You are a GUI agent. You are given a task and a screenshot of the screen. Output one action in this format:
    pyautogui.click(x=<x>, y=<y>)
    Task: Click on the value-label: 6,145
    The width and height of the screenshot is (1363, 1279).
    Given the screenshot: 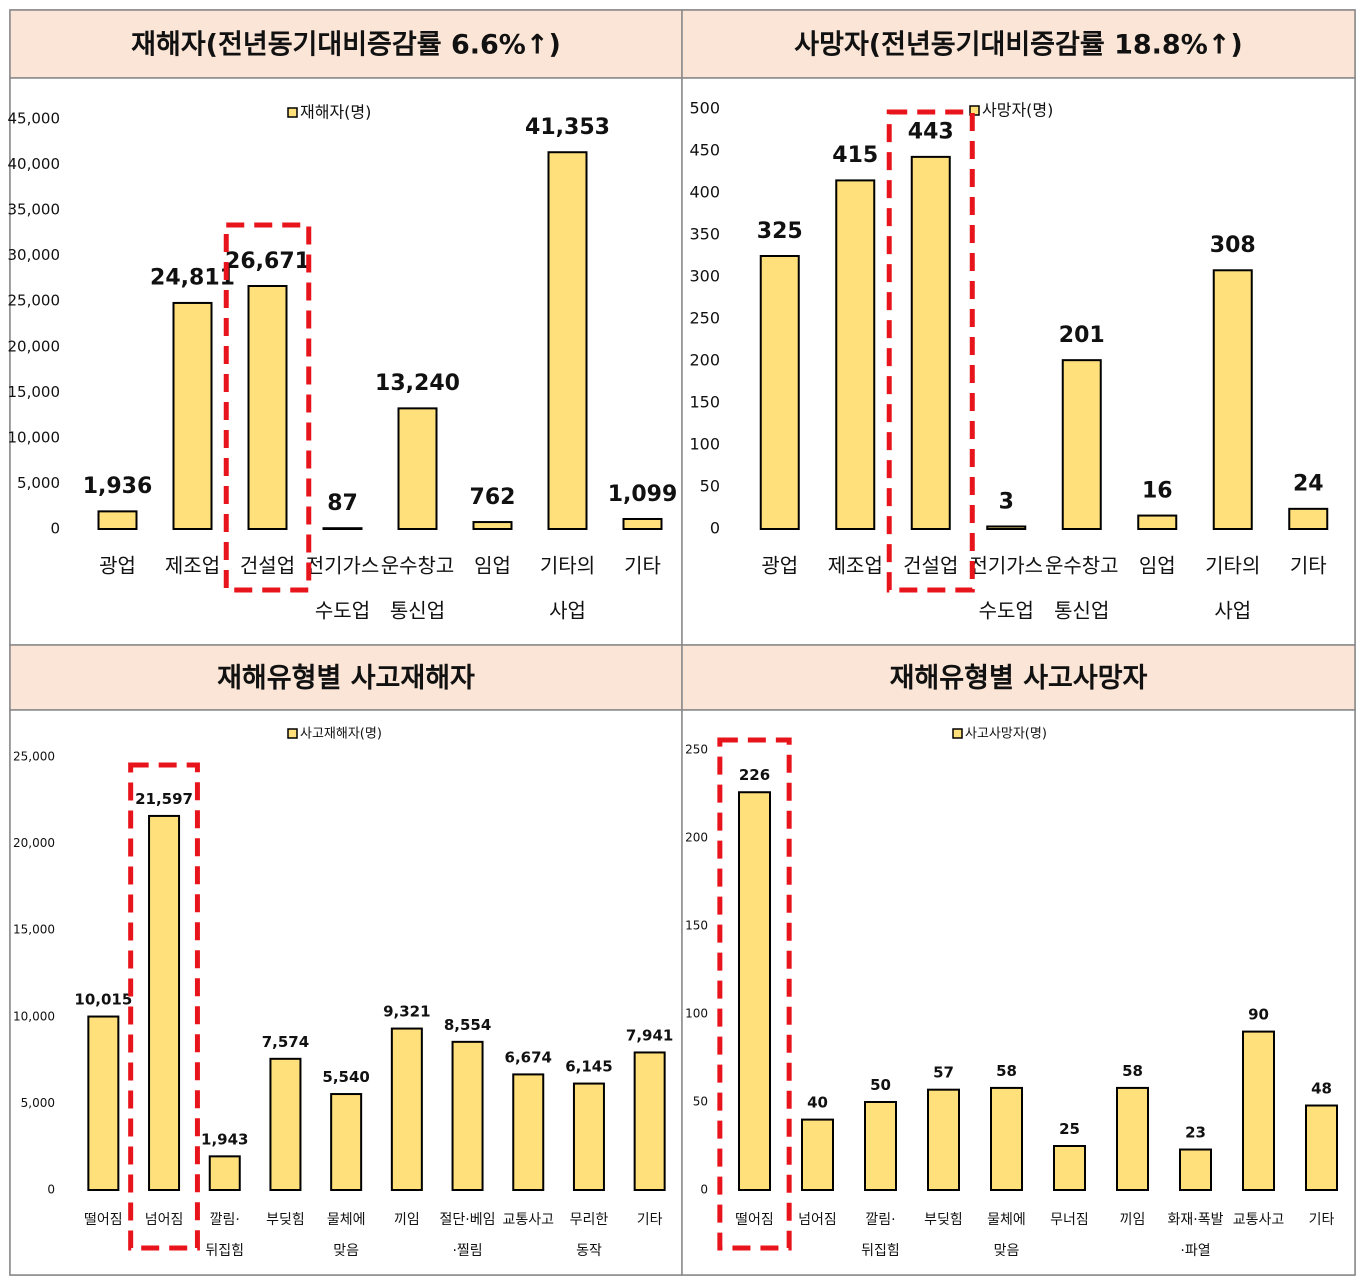 What is the action you would take?
    pyautogui.click(x=588, y=1067)
    